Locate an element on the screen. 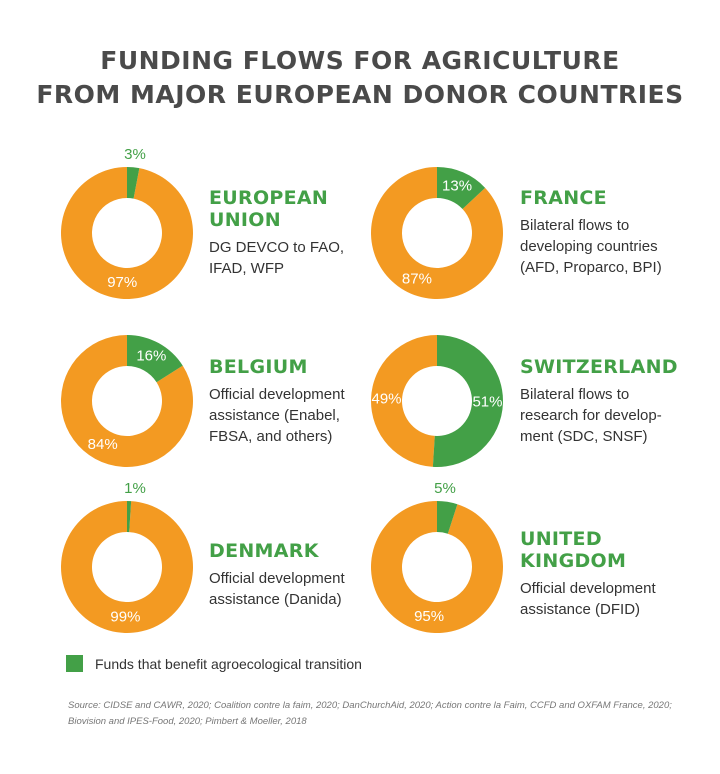 Image resolution: width=720 pixels, height=774 pixels. panel-title-line: EUROPEAN is located at coordinates (269, 198).